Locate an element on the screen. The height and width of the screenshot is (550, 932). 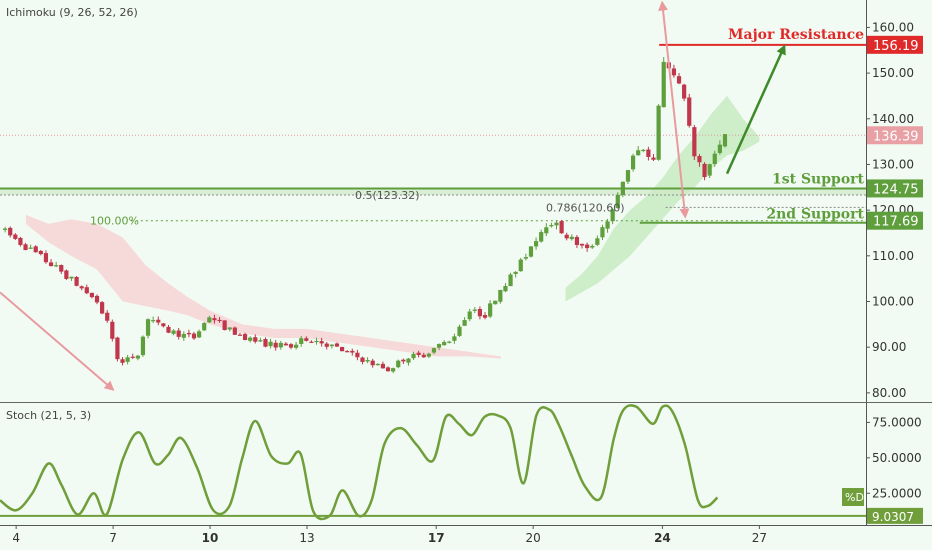
y-tick-label: 90.00 is located at coordinates (889, 347).